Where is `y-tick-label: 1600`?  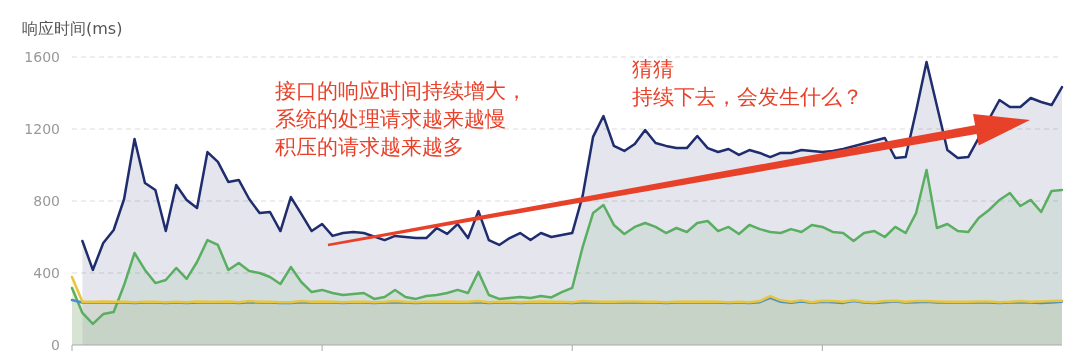
y-tick-label: 1600 is located at coordinates (42, 57).